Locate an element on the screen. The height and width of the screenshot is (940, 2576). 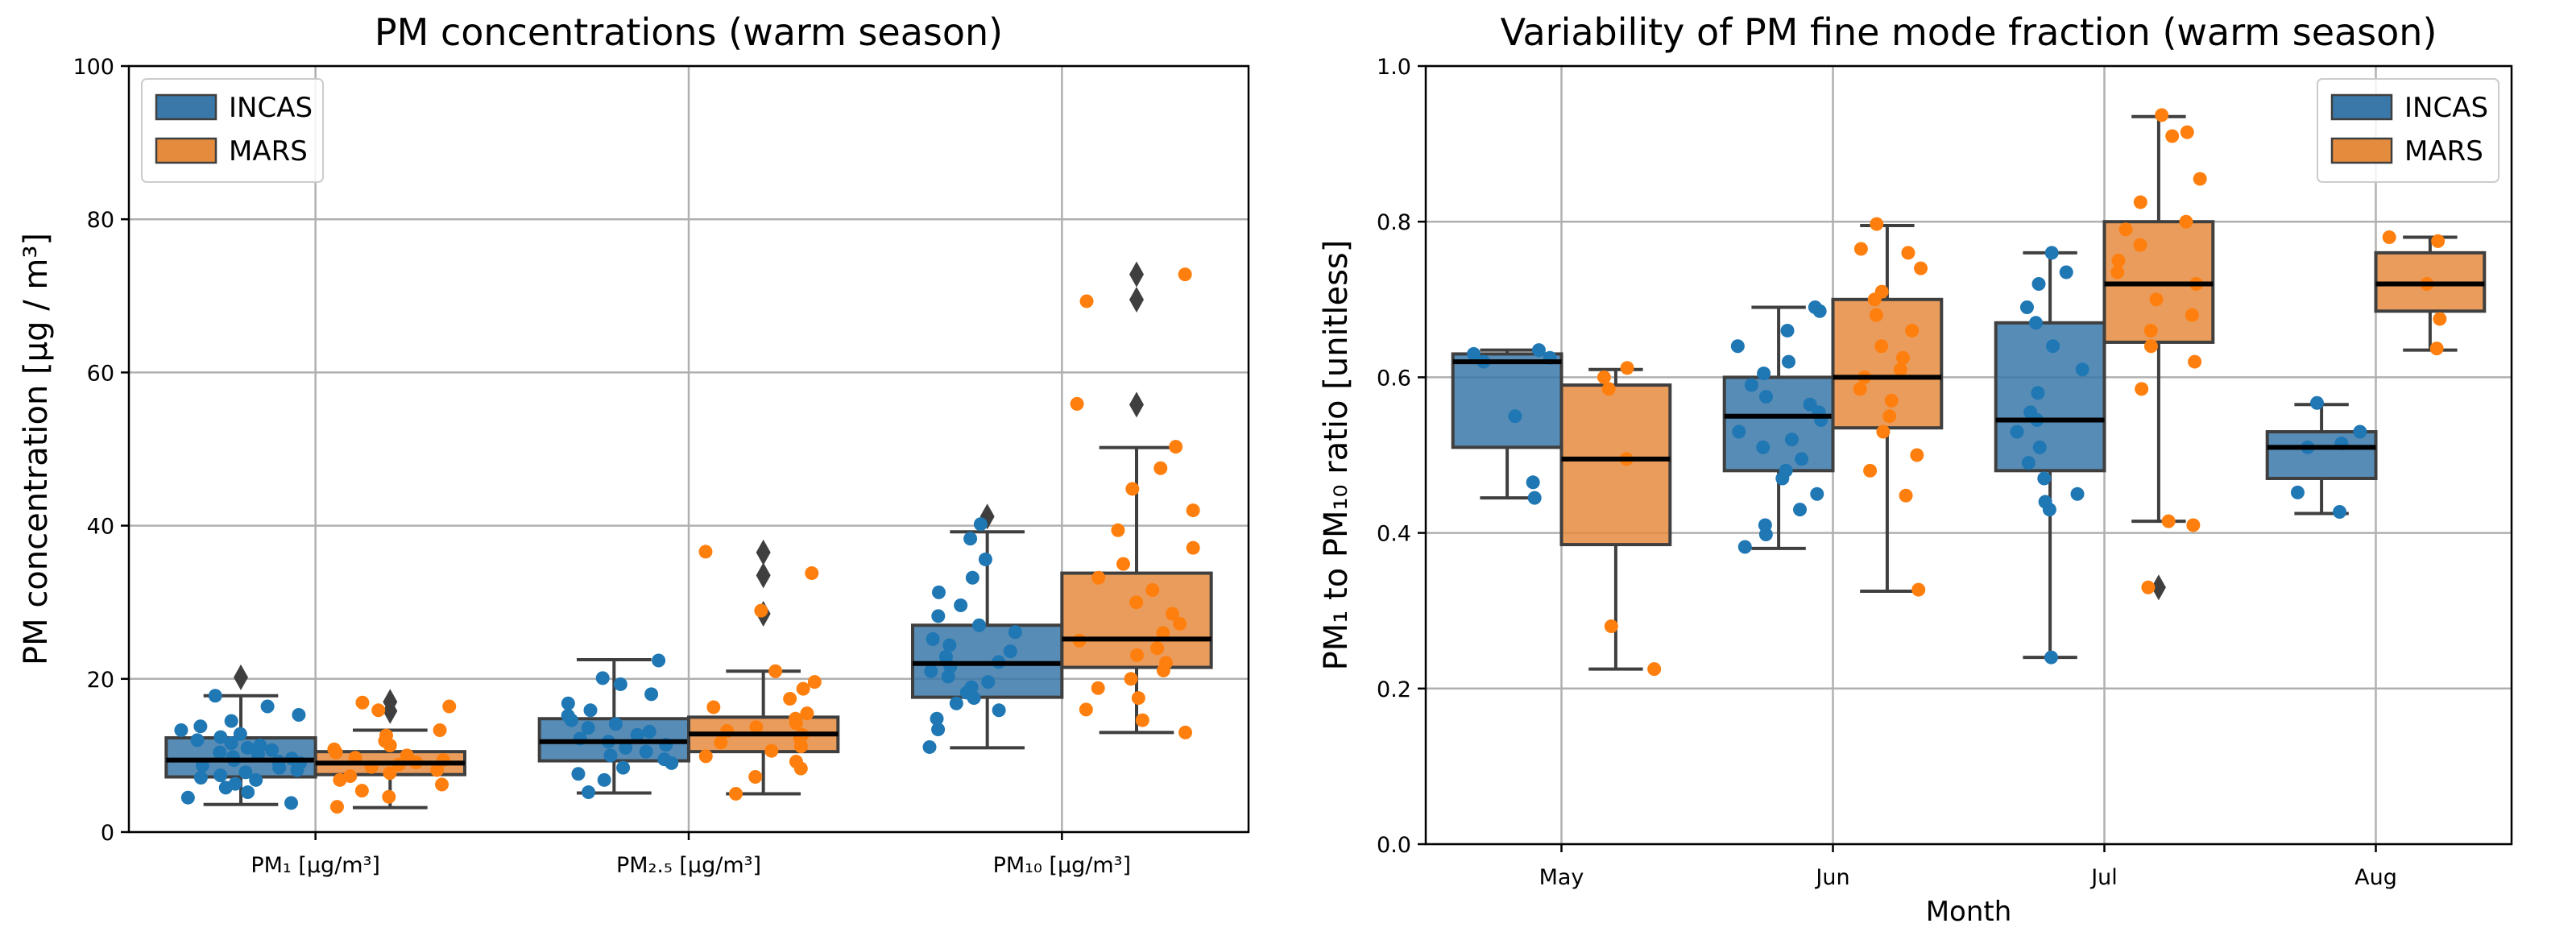
series-incas is located at coordinates (614, 656).